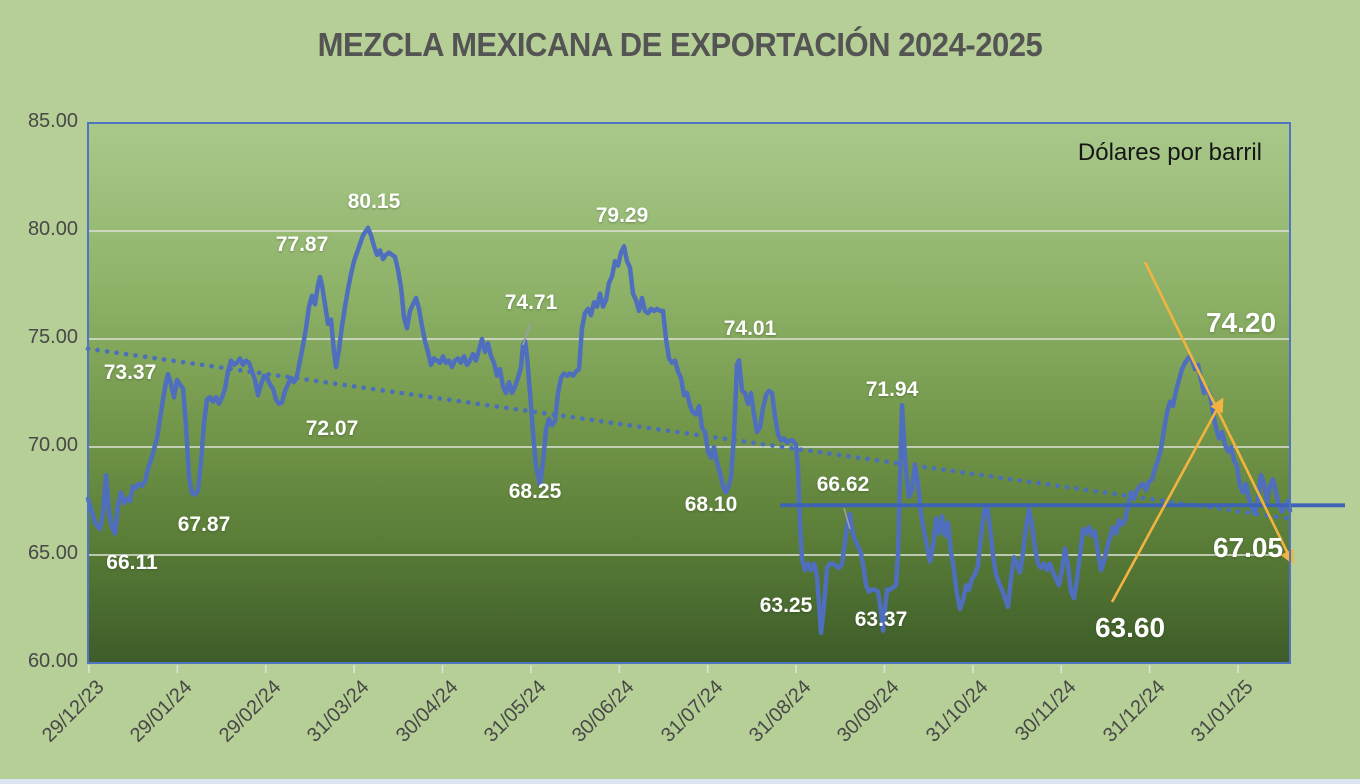  What do you see at coordinates (52, 337) in the screenshot?
I see `y-axis-label: 75.00` at bounding box center [52, 337].